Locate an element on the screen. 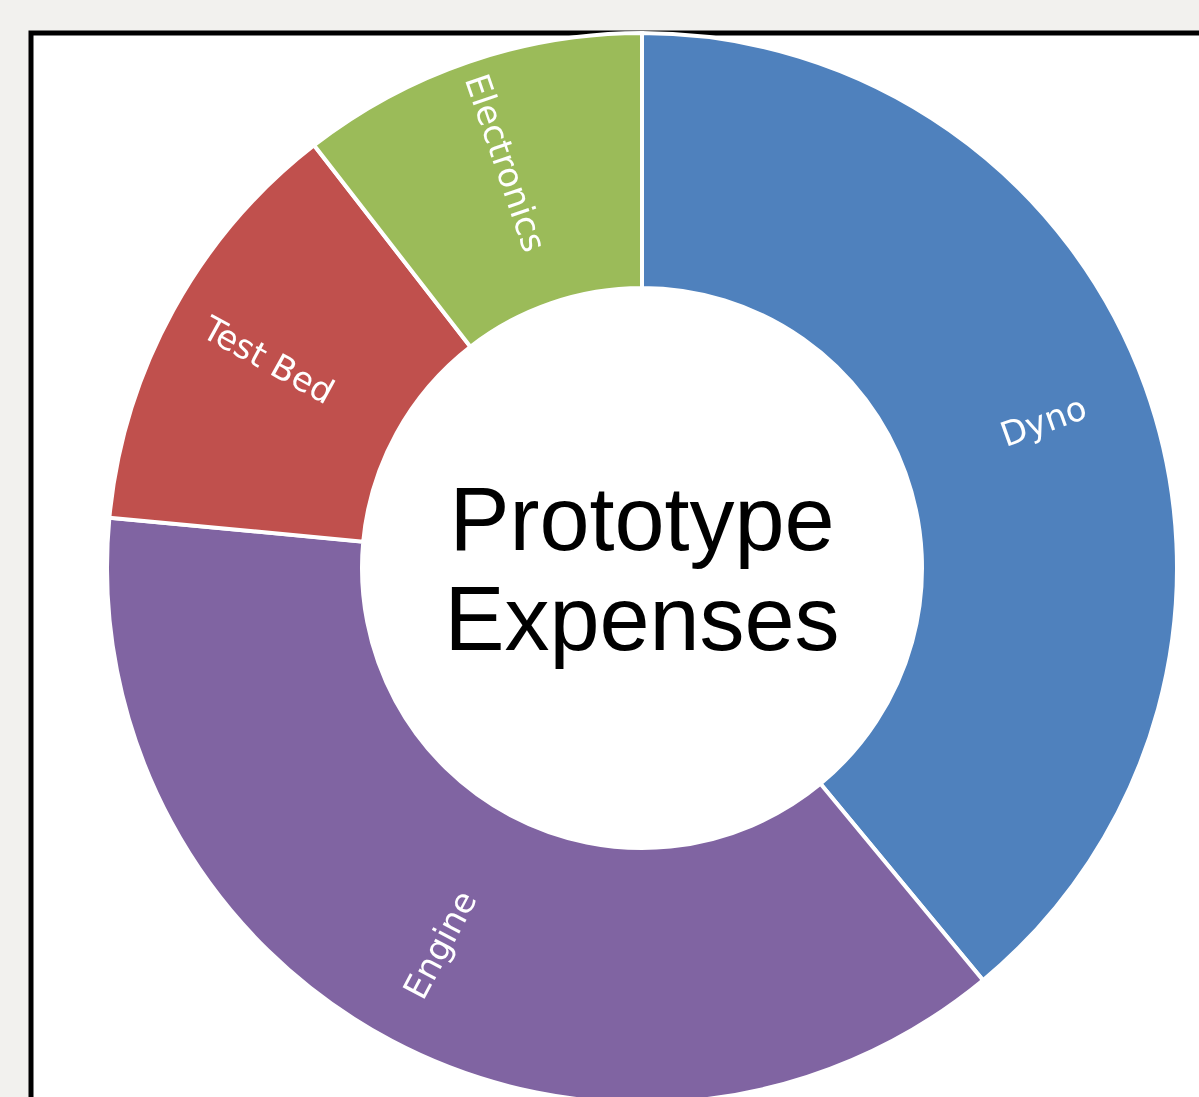  slice-label: Dyno is located at coordinates (1043, 421).